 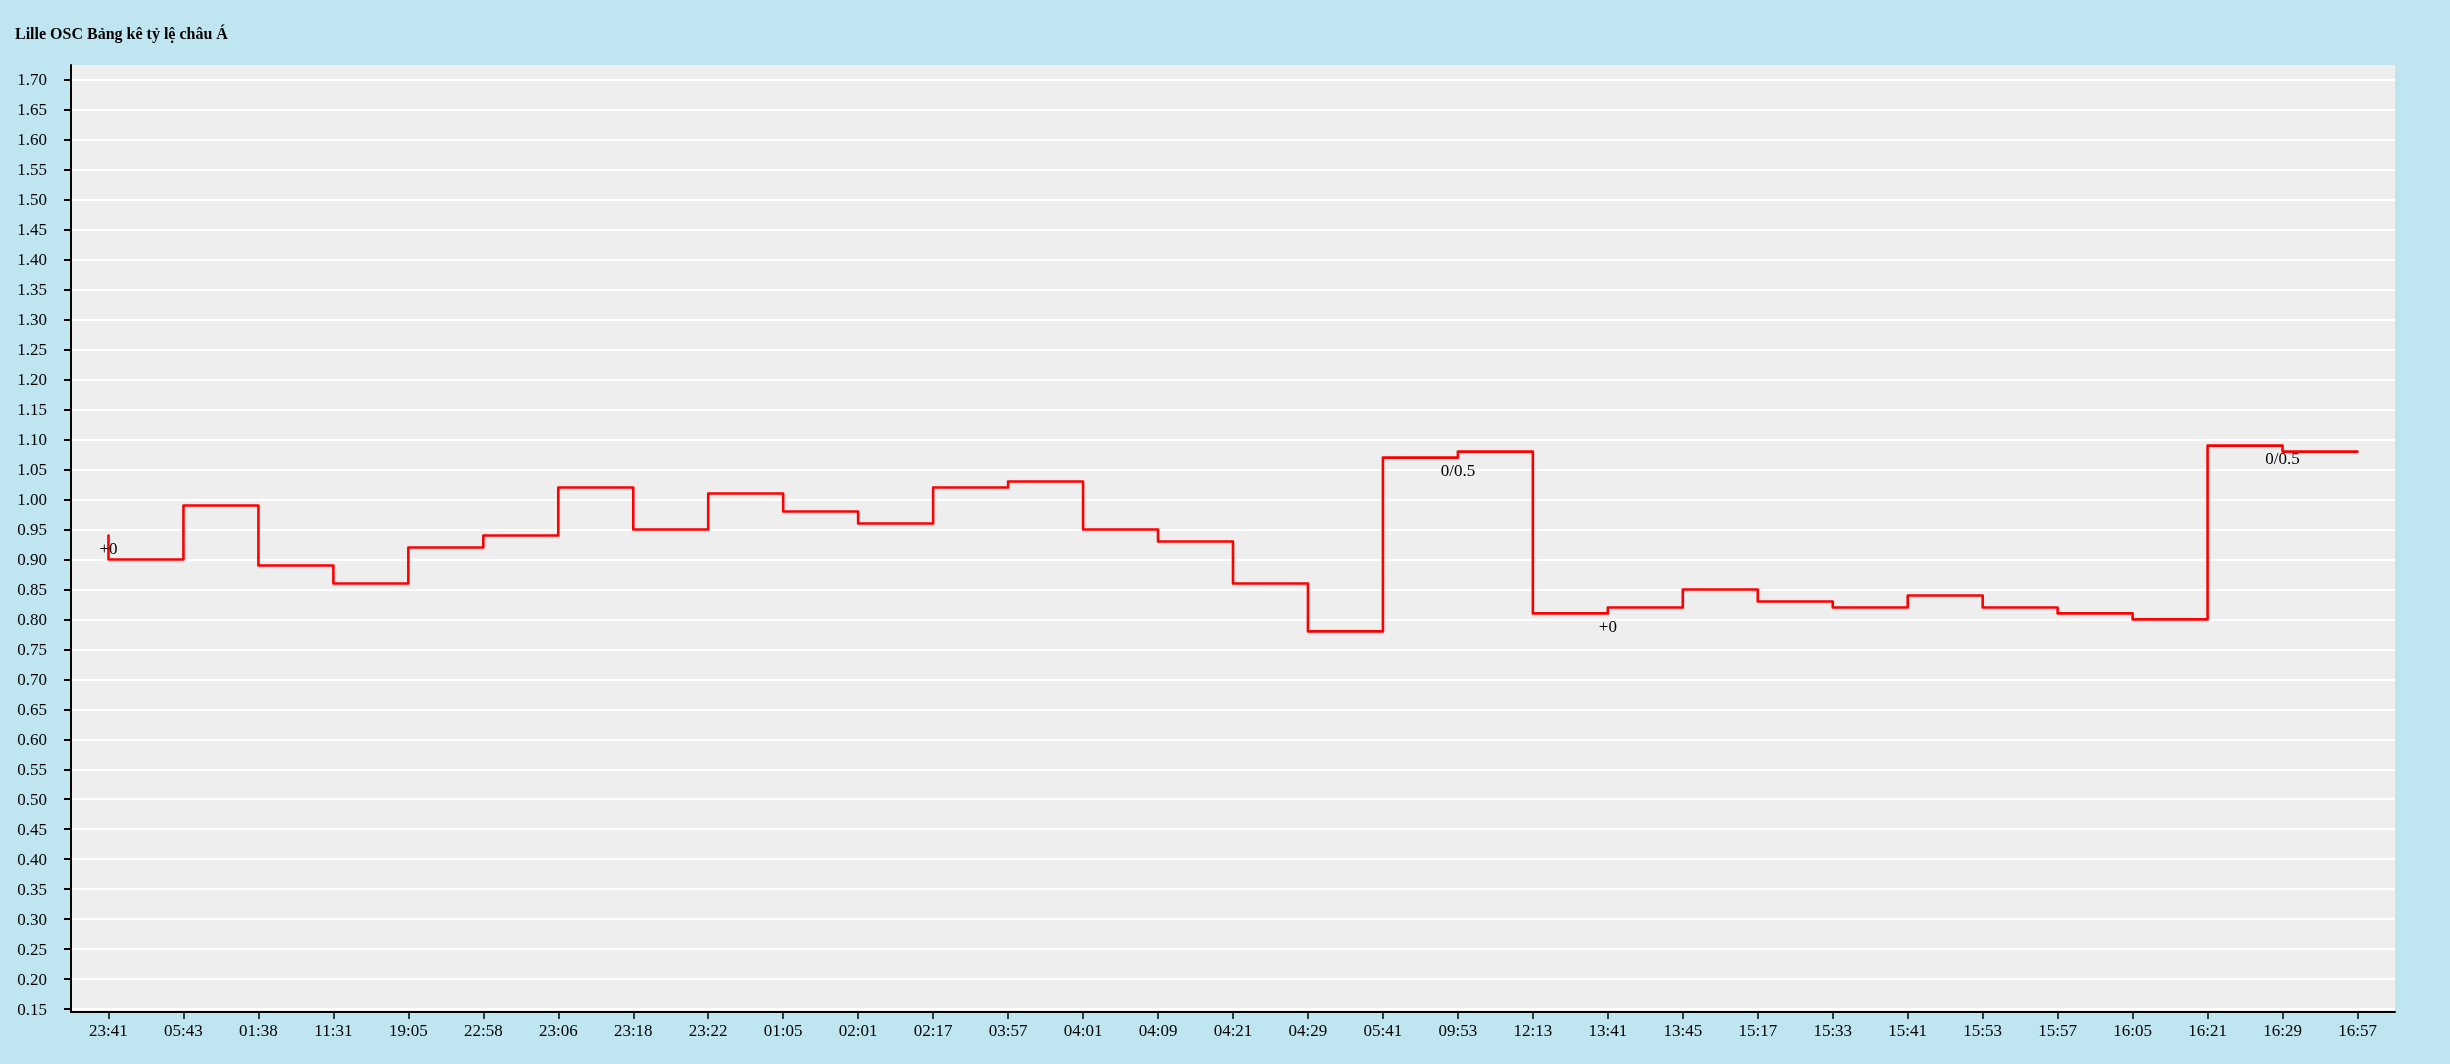 I want to click on y-tick-label: 1.55, so click(x=32, y=170).